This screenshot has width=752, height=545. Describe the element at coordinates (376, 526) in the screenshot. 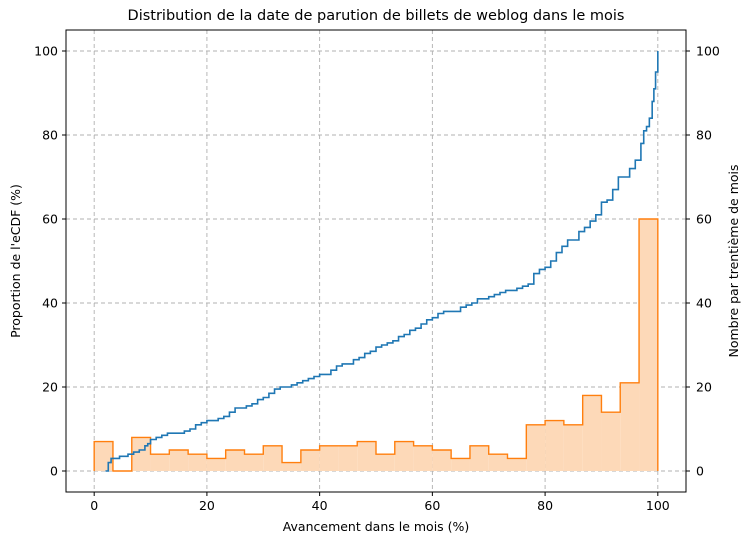

I see `x-axis-label: Avancement dans le mois (%)` at that location.